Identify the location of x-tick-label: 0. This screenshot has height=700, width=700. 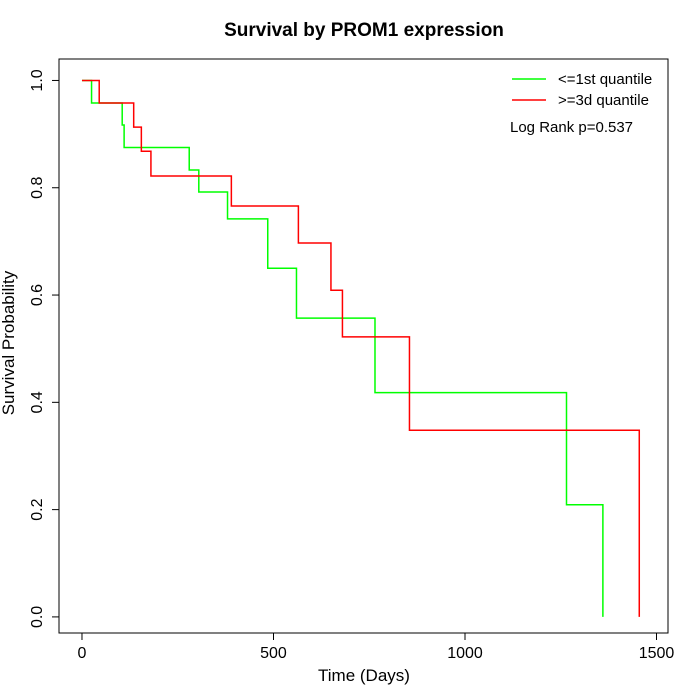
(82, 653).